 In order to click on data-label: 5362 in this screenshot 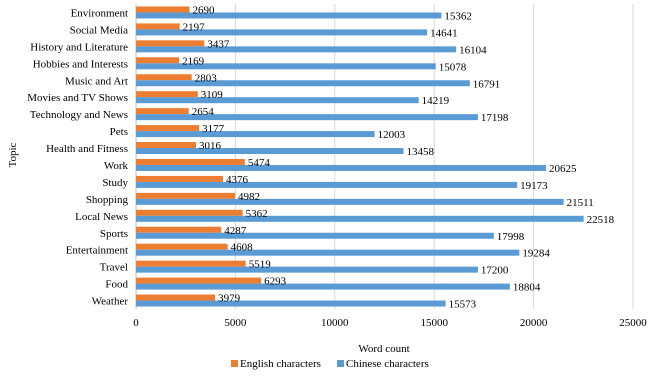, I will do `click(257, 214)`.